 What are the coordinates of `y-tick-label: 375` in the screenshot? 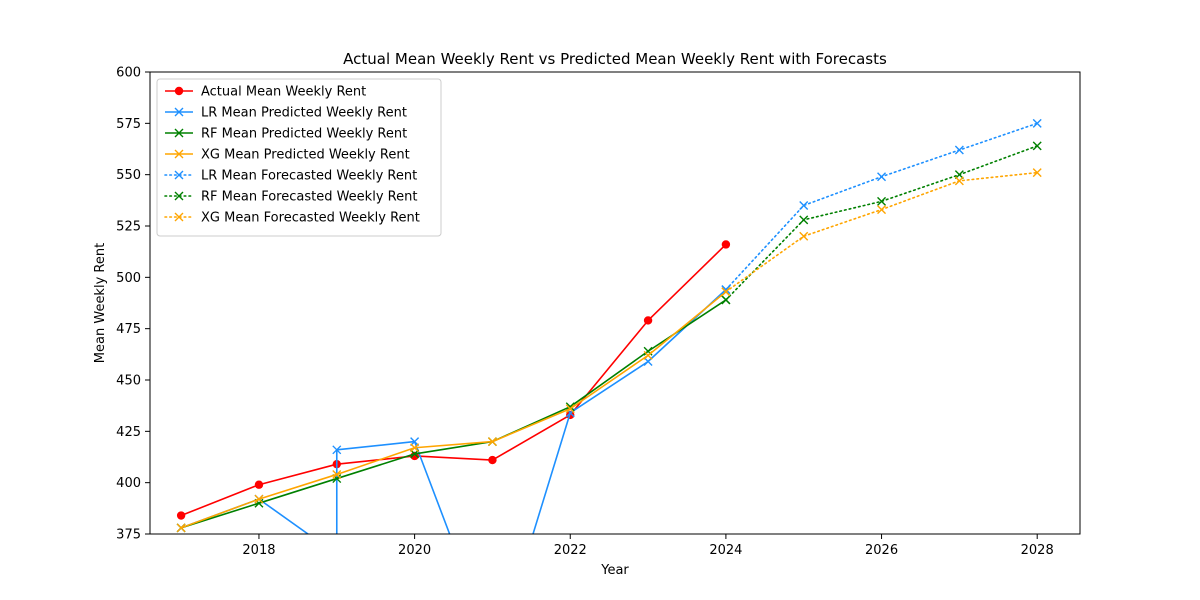 It's located at (128, 535).